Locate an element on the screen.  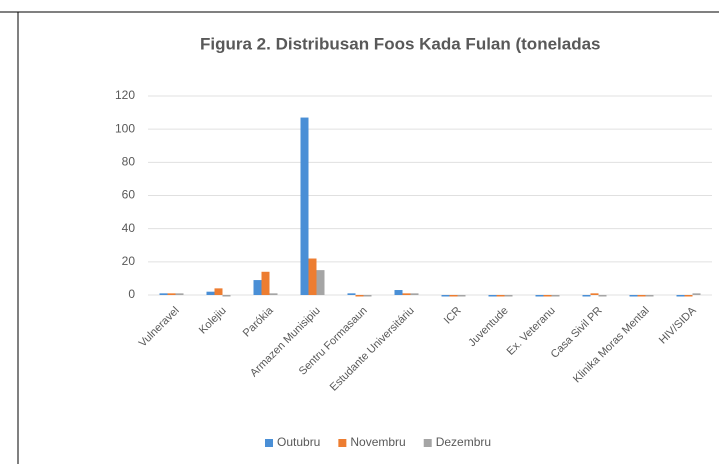
x-tick-label: HIV/SIDA is located at coordinates (678, 325).